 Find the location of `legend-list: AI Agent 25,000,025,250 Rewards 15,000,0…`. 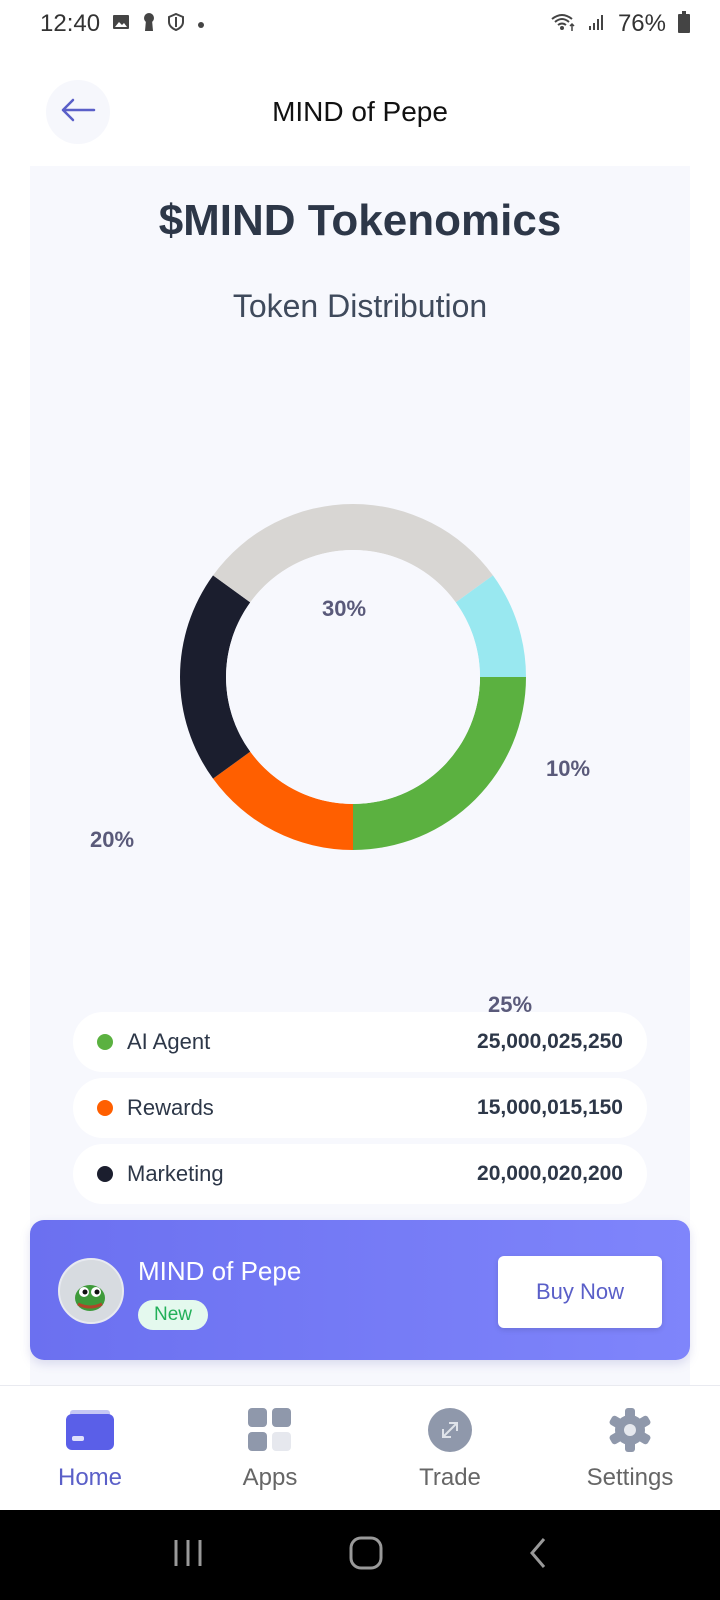

legend-list: AI Agent 25,000,025,250 Rewards 15,000,0… is located at coordinates (360, 1111).